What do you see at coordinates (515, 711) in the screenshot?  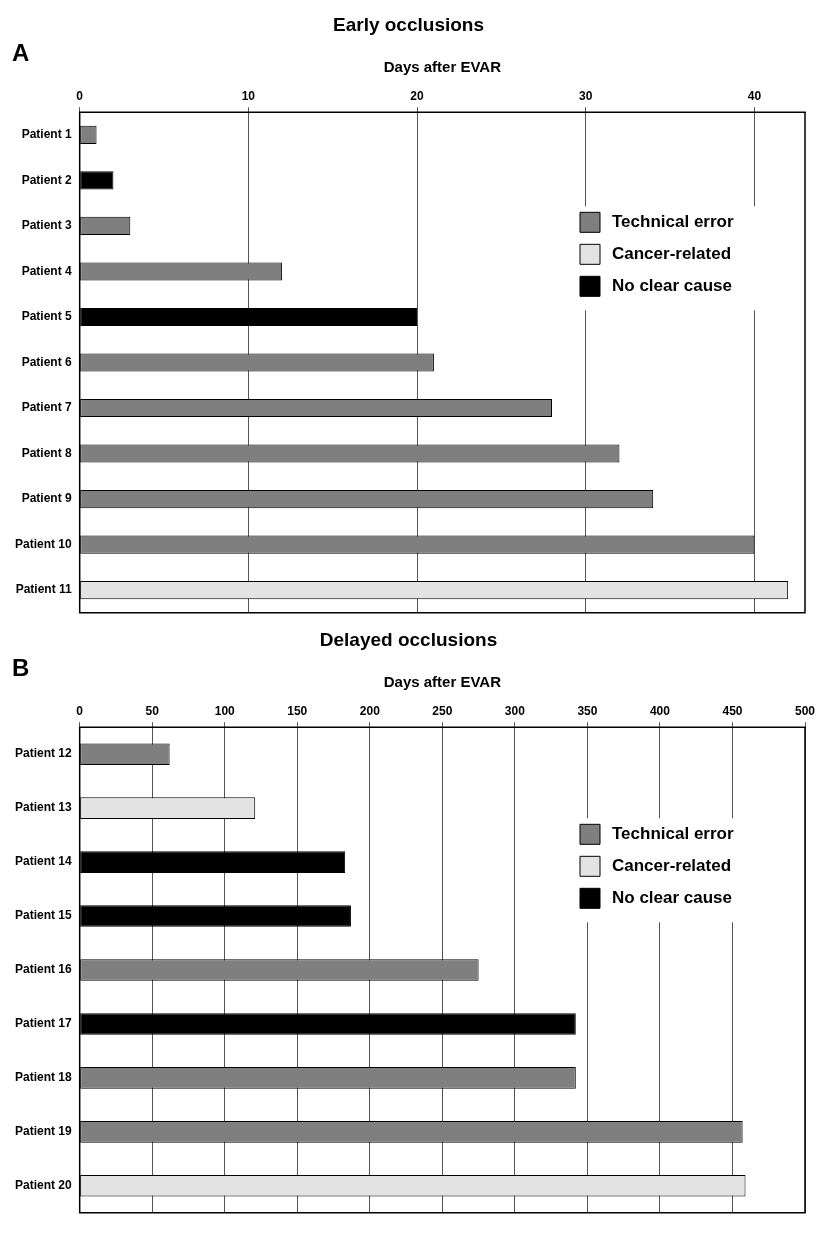 I see `x-tick-label: 300` at bounding box center [515, 711].